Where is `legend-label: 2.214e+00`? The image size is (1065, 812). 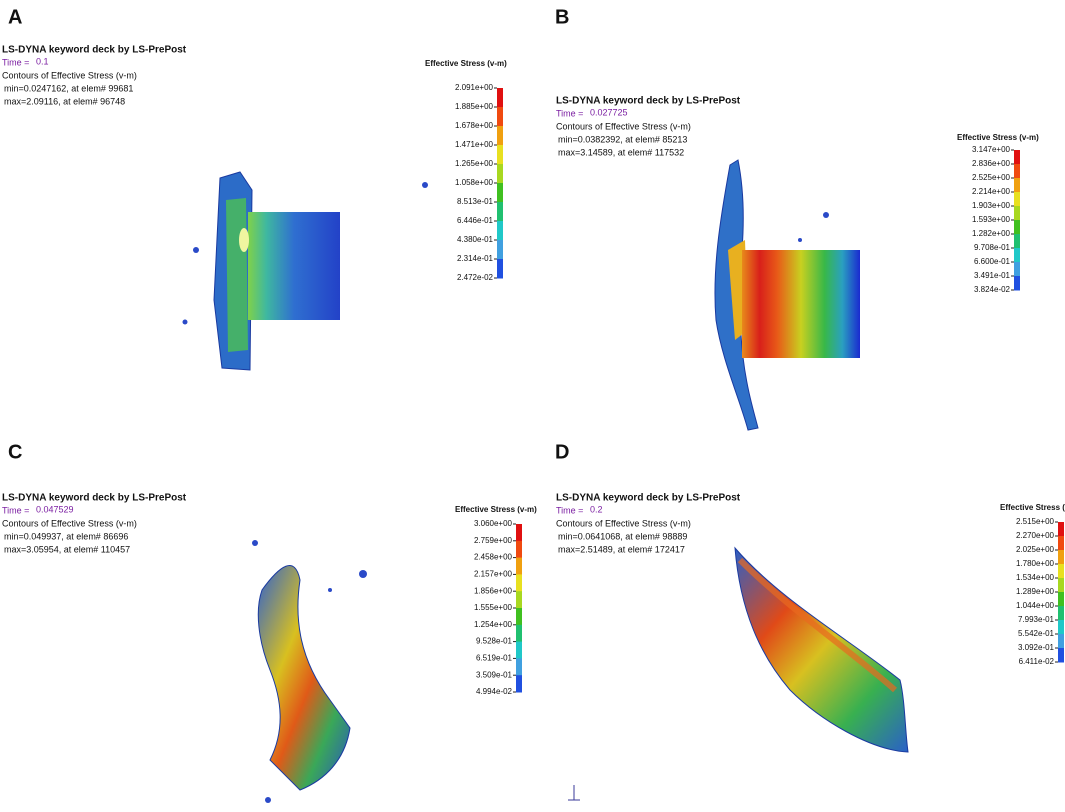
legend-label: 2.214e+00 is located at coordinates (991, 191).